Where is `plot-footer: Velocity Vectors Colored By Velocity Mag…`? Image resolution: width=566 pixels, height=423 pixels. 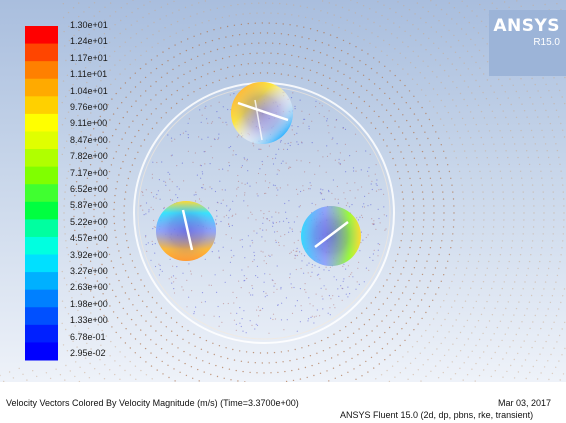 plot-footer: Velocity Vectors Colored By Velocity Mag… is located at coordinates (283, 402).